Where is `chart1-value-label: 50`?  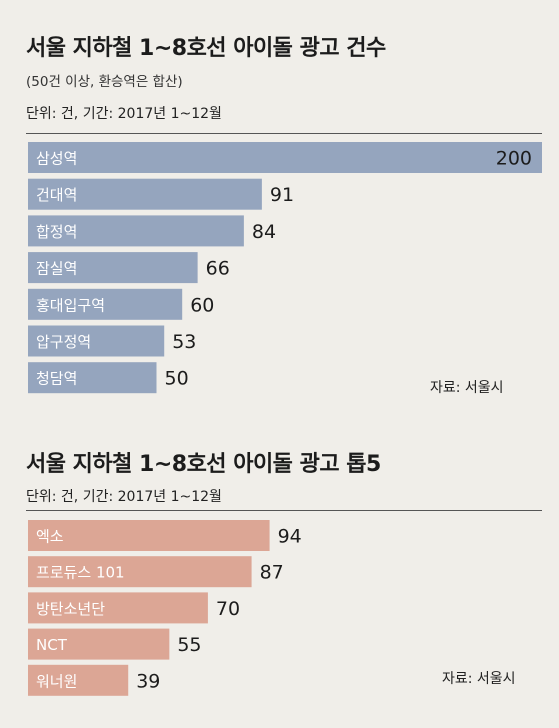
chart1-value-label: 50 is located at coordinates (177, 379).